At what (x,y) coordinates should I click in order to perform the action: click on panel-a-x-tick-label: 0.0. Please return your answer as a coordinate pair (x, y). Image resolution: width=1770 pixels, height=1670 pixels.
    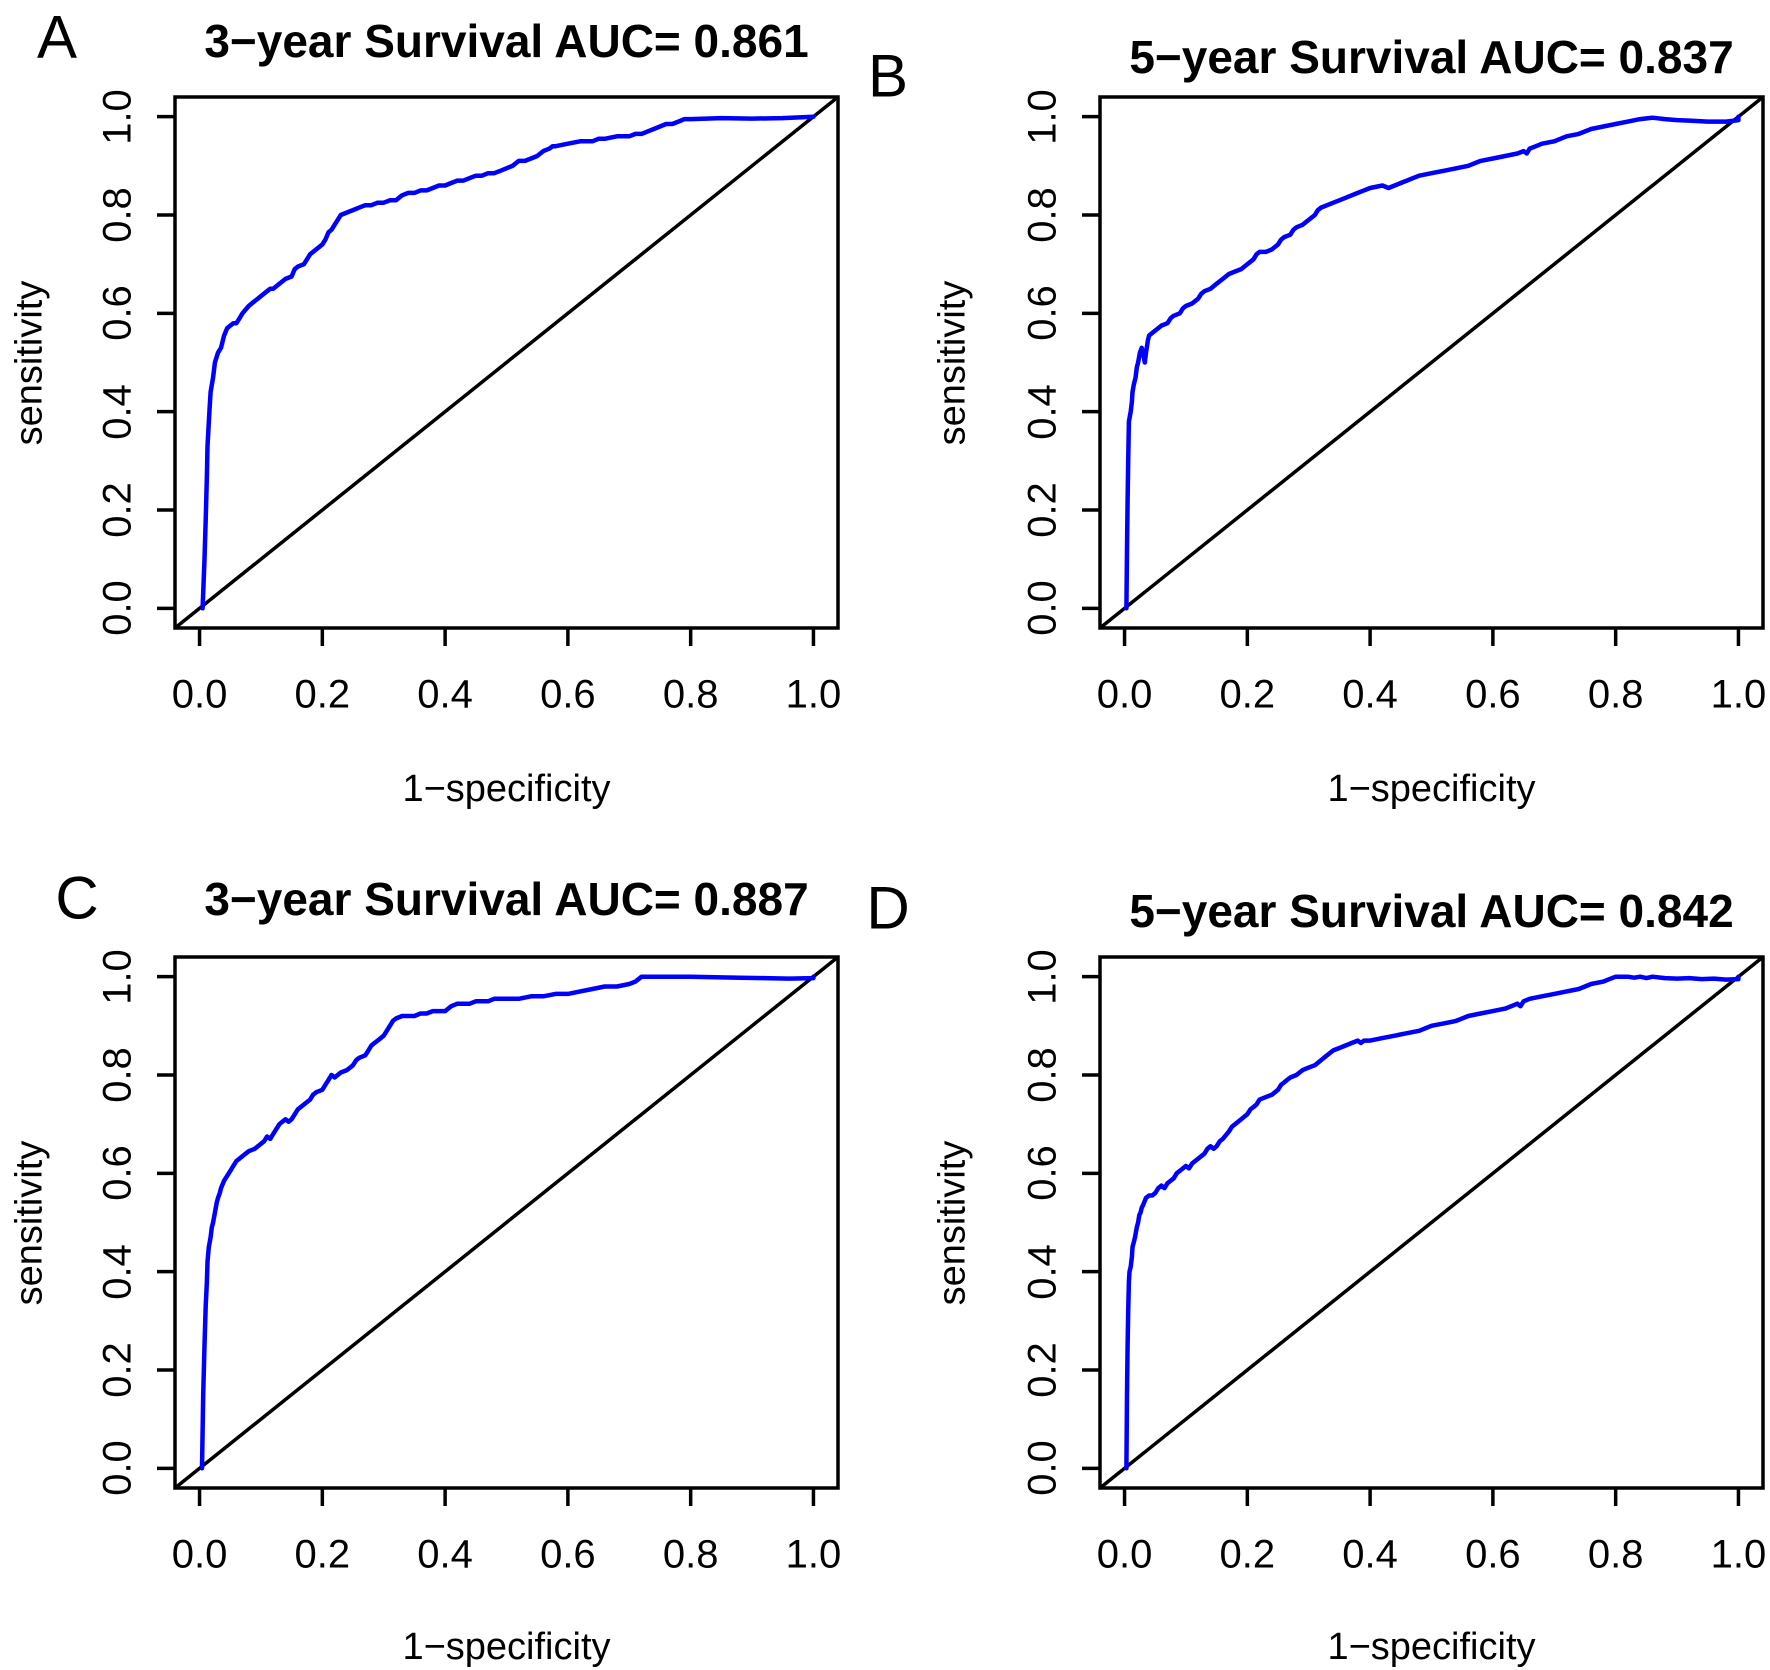
    Looking at the image, I should click on (199, 694).